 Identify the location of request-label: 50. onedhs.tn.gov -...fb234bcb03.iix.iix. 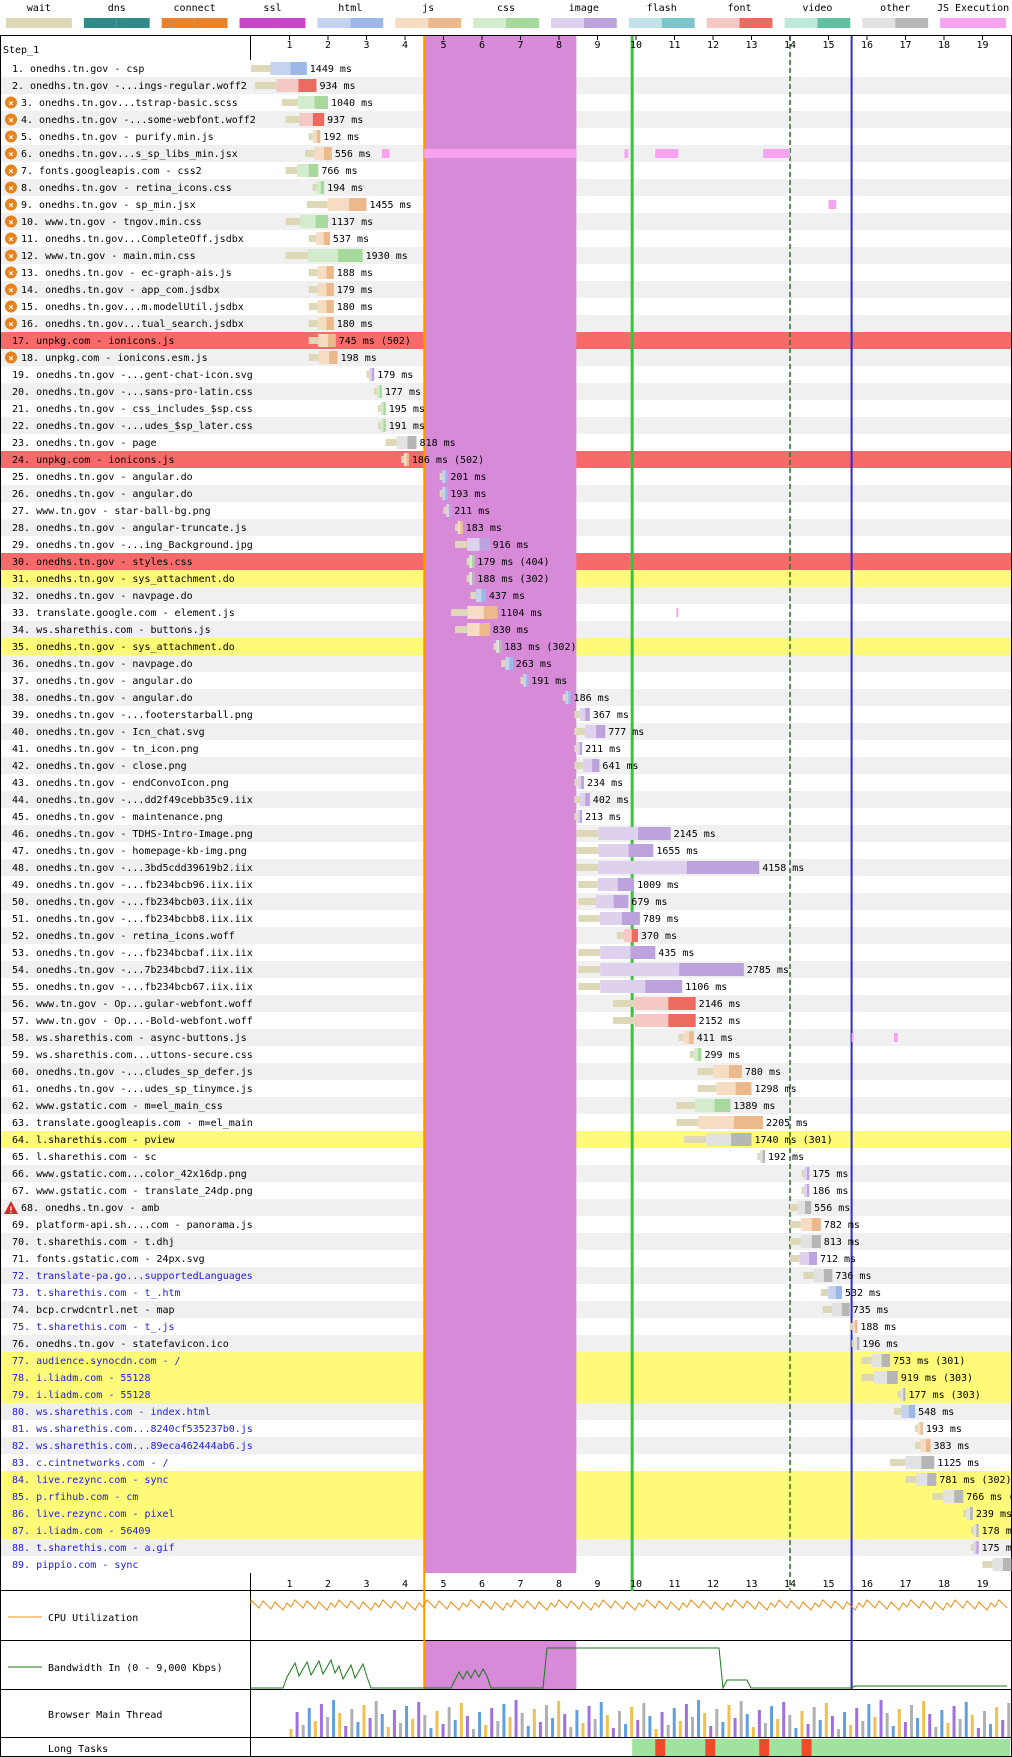
(132, 902).